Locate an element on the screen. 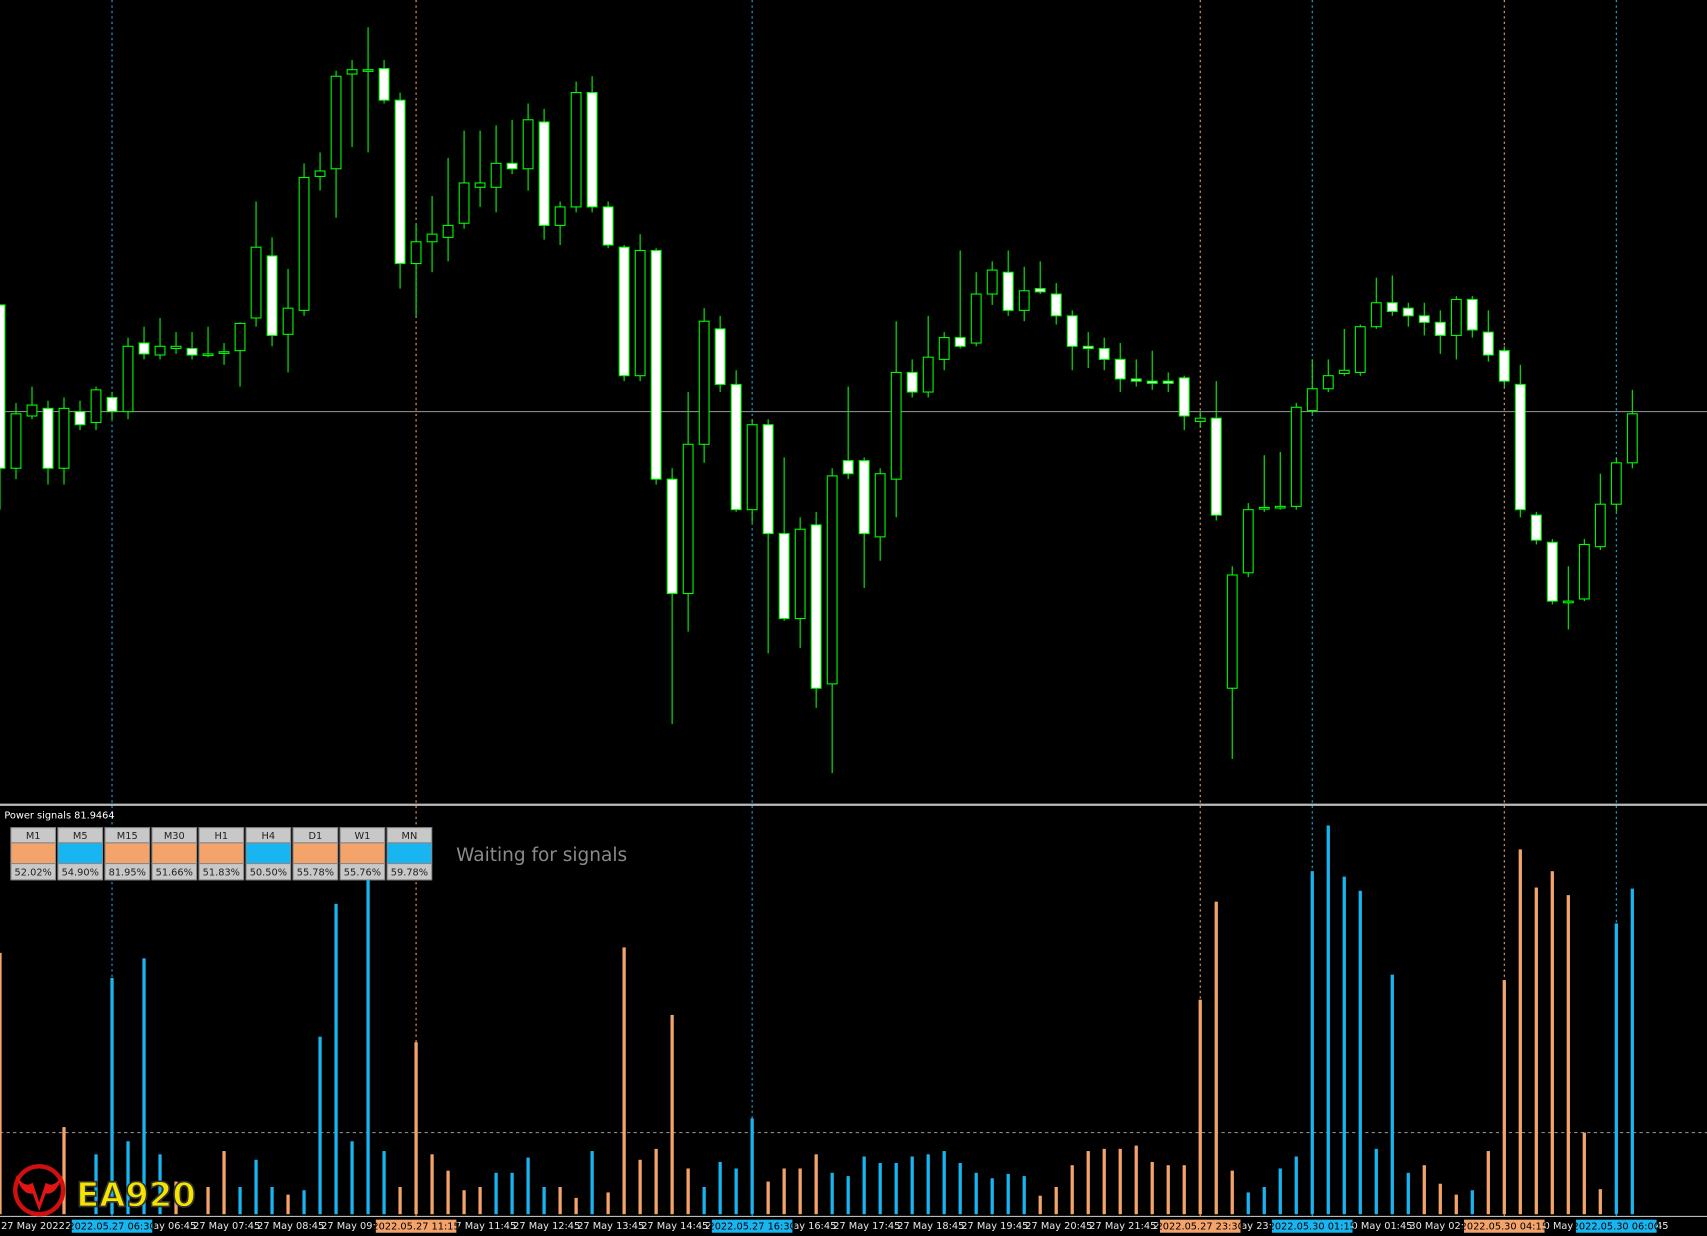 Image resolution: width=1707 pixels, height=1236 pixels. x-tick-label: 27 May 11:45 is located at coordinates (482, 1226).